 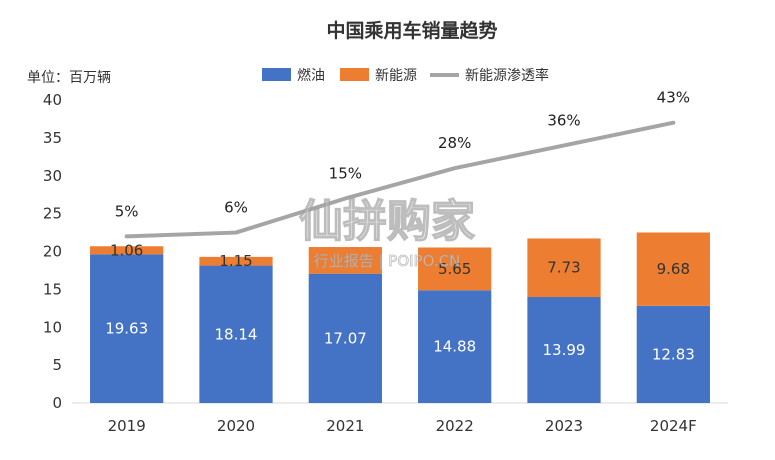 What do you see at coordinates (345, 426) in the screenshot?
I see `x-tick-label: 2021` at bounding box center [345, 426].